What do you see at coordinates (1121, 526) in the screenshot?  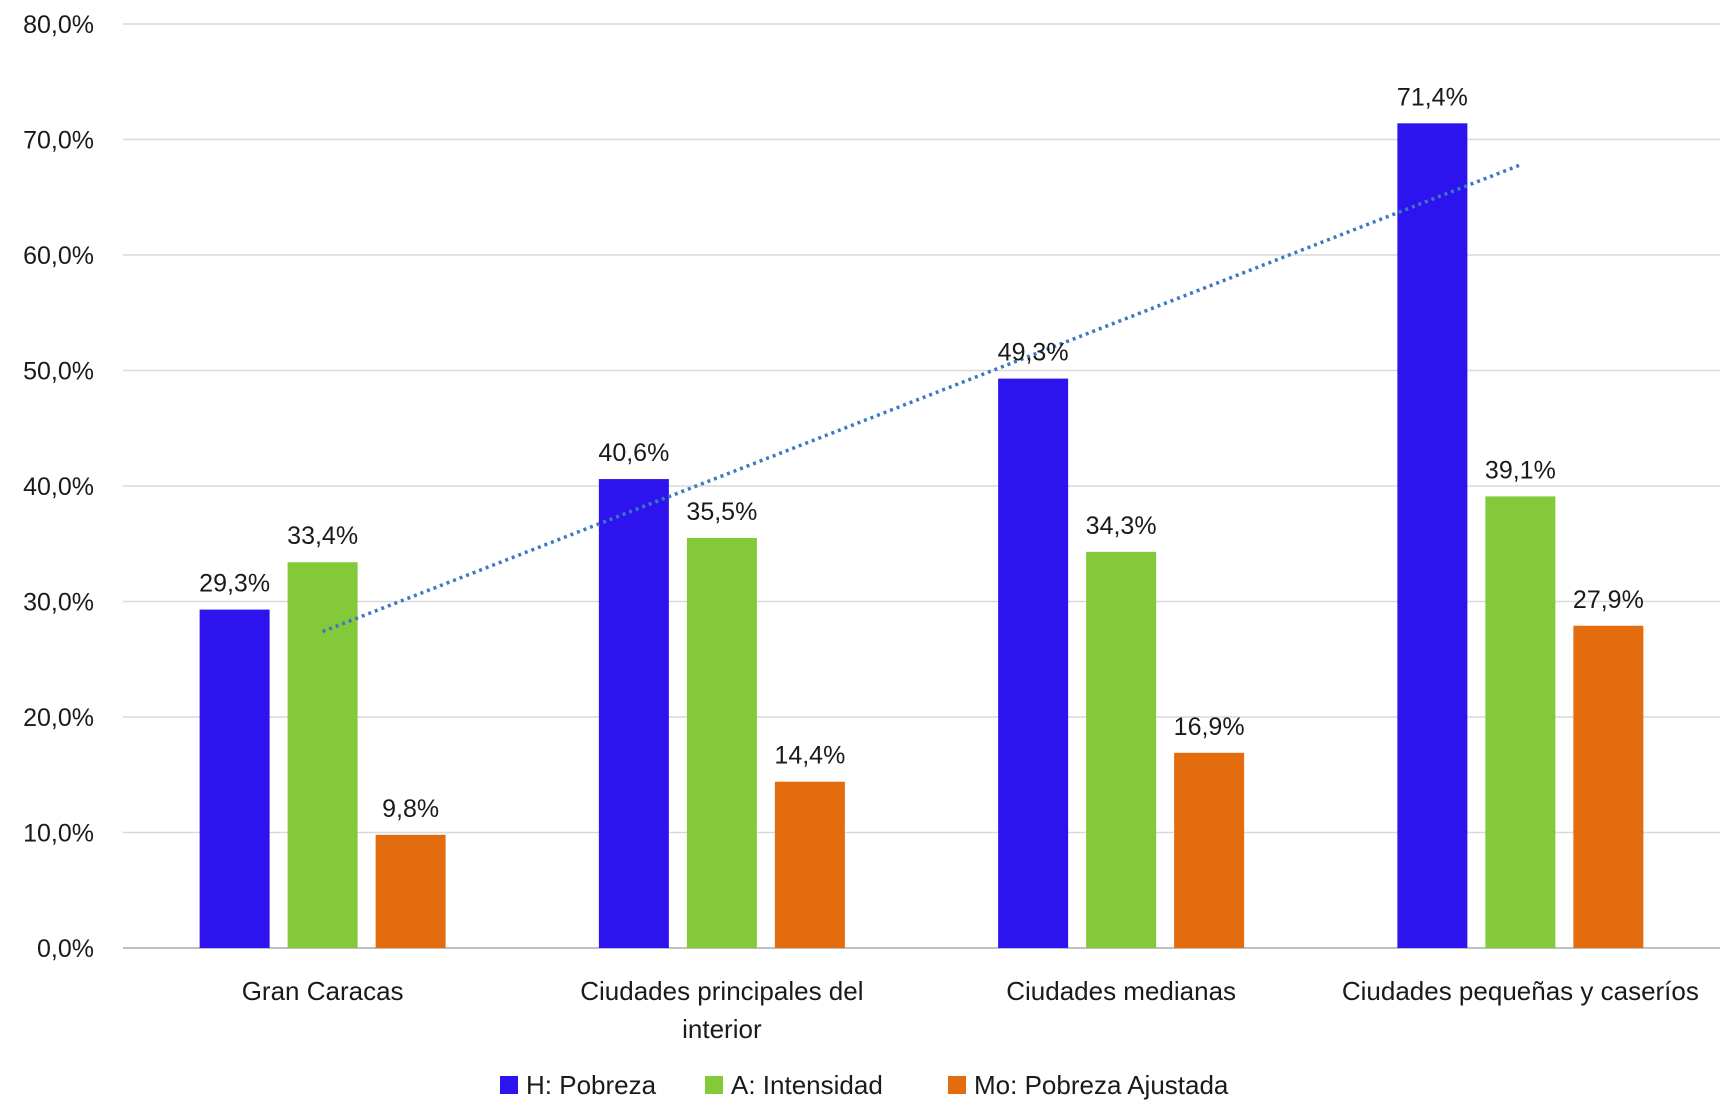 I see `data-label: 34,3%` at bounding box center [1121, 526].